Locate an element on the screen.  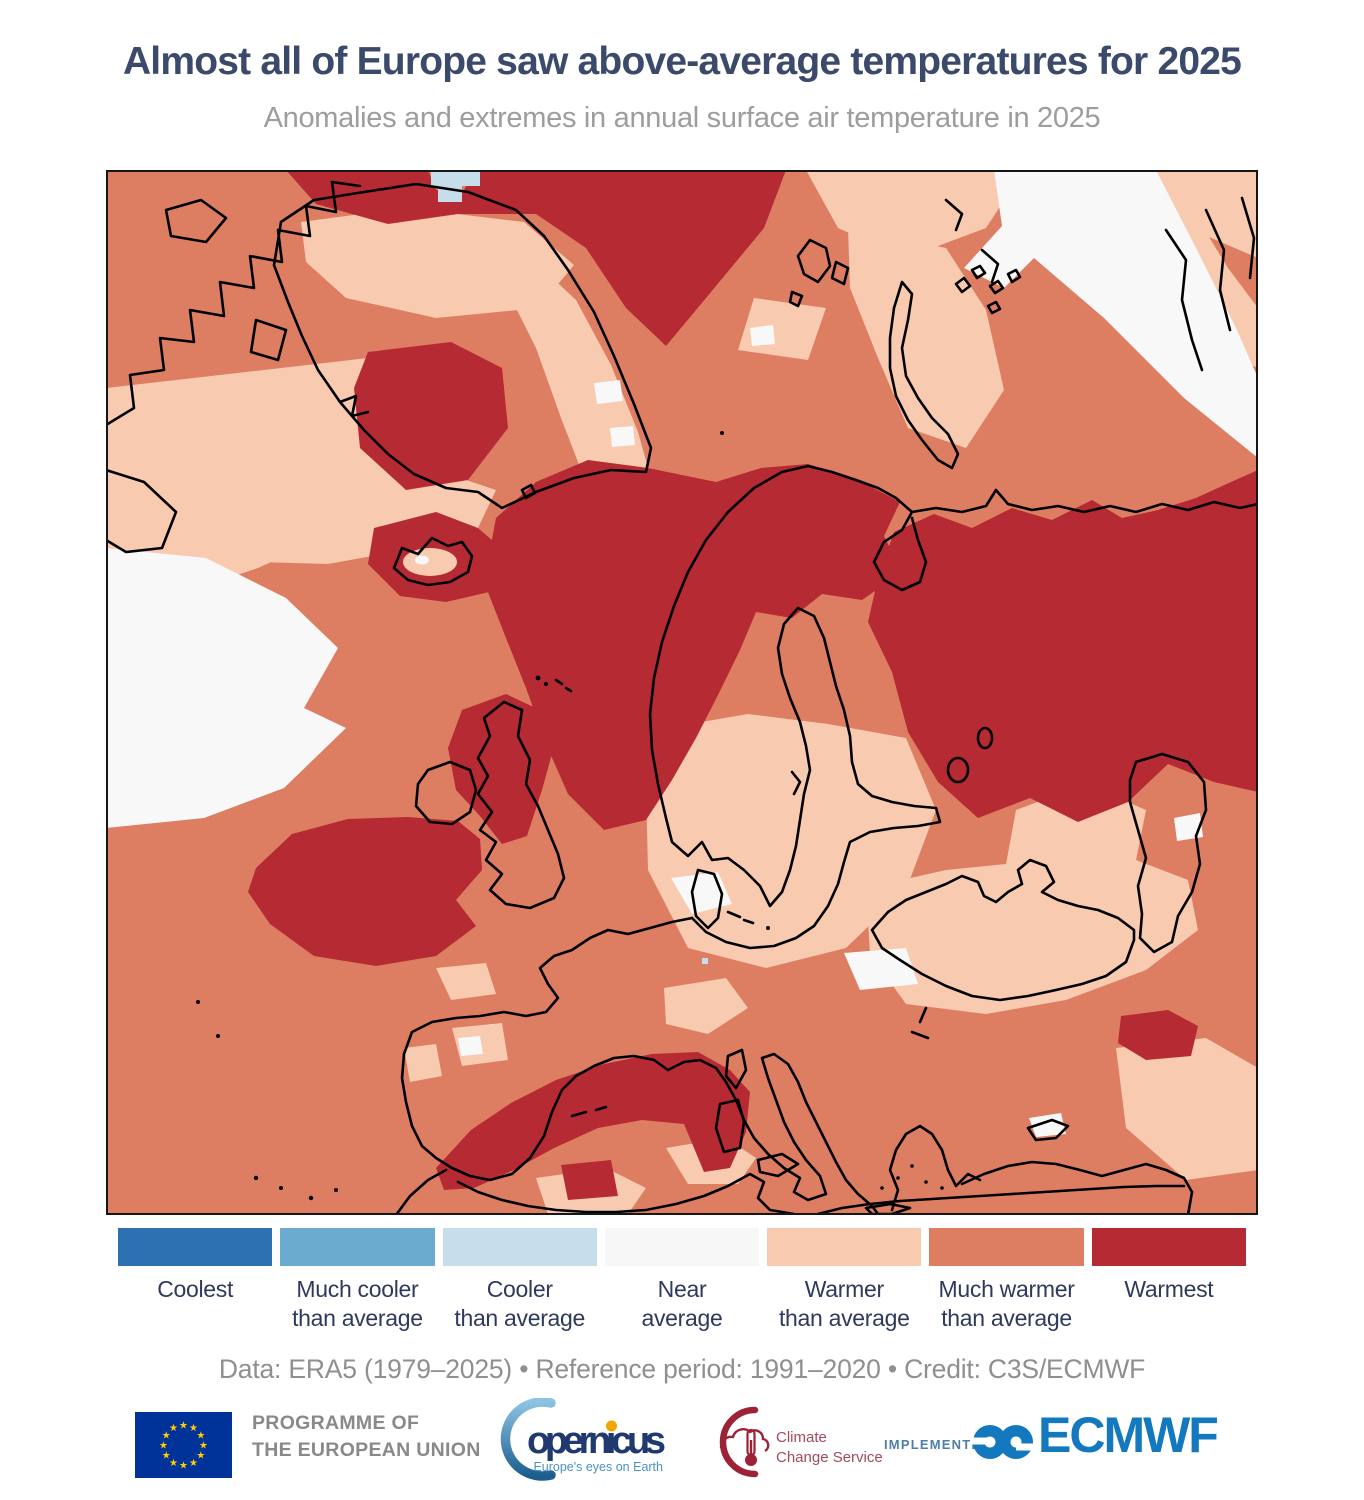
legend-item-much-cooler: Much cooler than average is located at coordinates (357, 1280).